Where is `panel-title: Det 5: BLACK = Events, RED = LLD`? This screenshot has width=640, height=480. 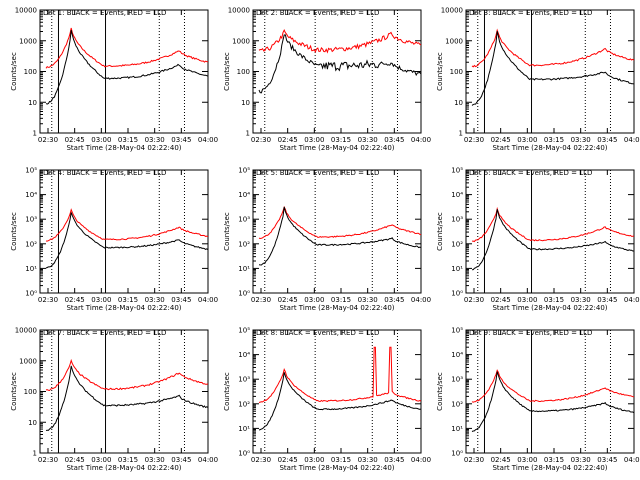 panel-title: Det 5: BLACK = Events, RED = LLD is located at coordinates (317, 173).